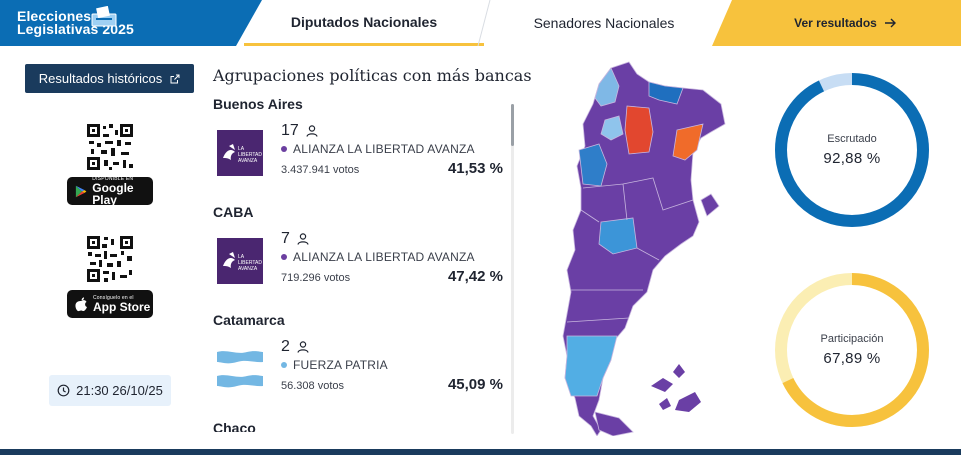 The width and height of the screenshot is (961, 455). What do you see at coordinates (591, 366) in the screenshot?
I see `map-province-santa-cruz` at bounding box center [591, 366].